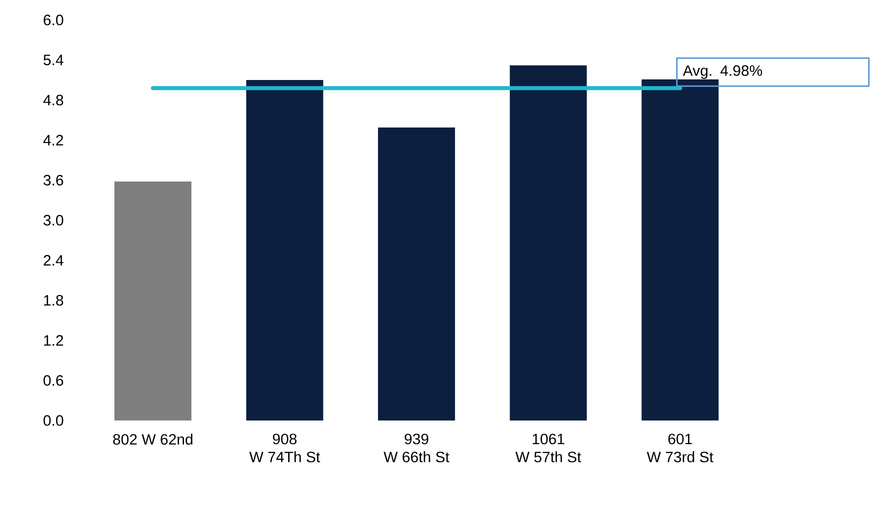  I want to click on y-tick-label: 4.2, so click(53, 140).